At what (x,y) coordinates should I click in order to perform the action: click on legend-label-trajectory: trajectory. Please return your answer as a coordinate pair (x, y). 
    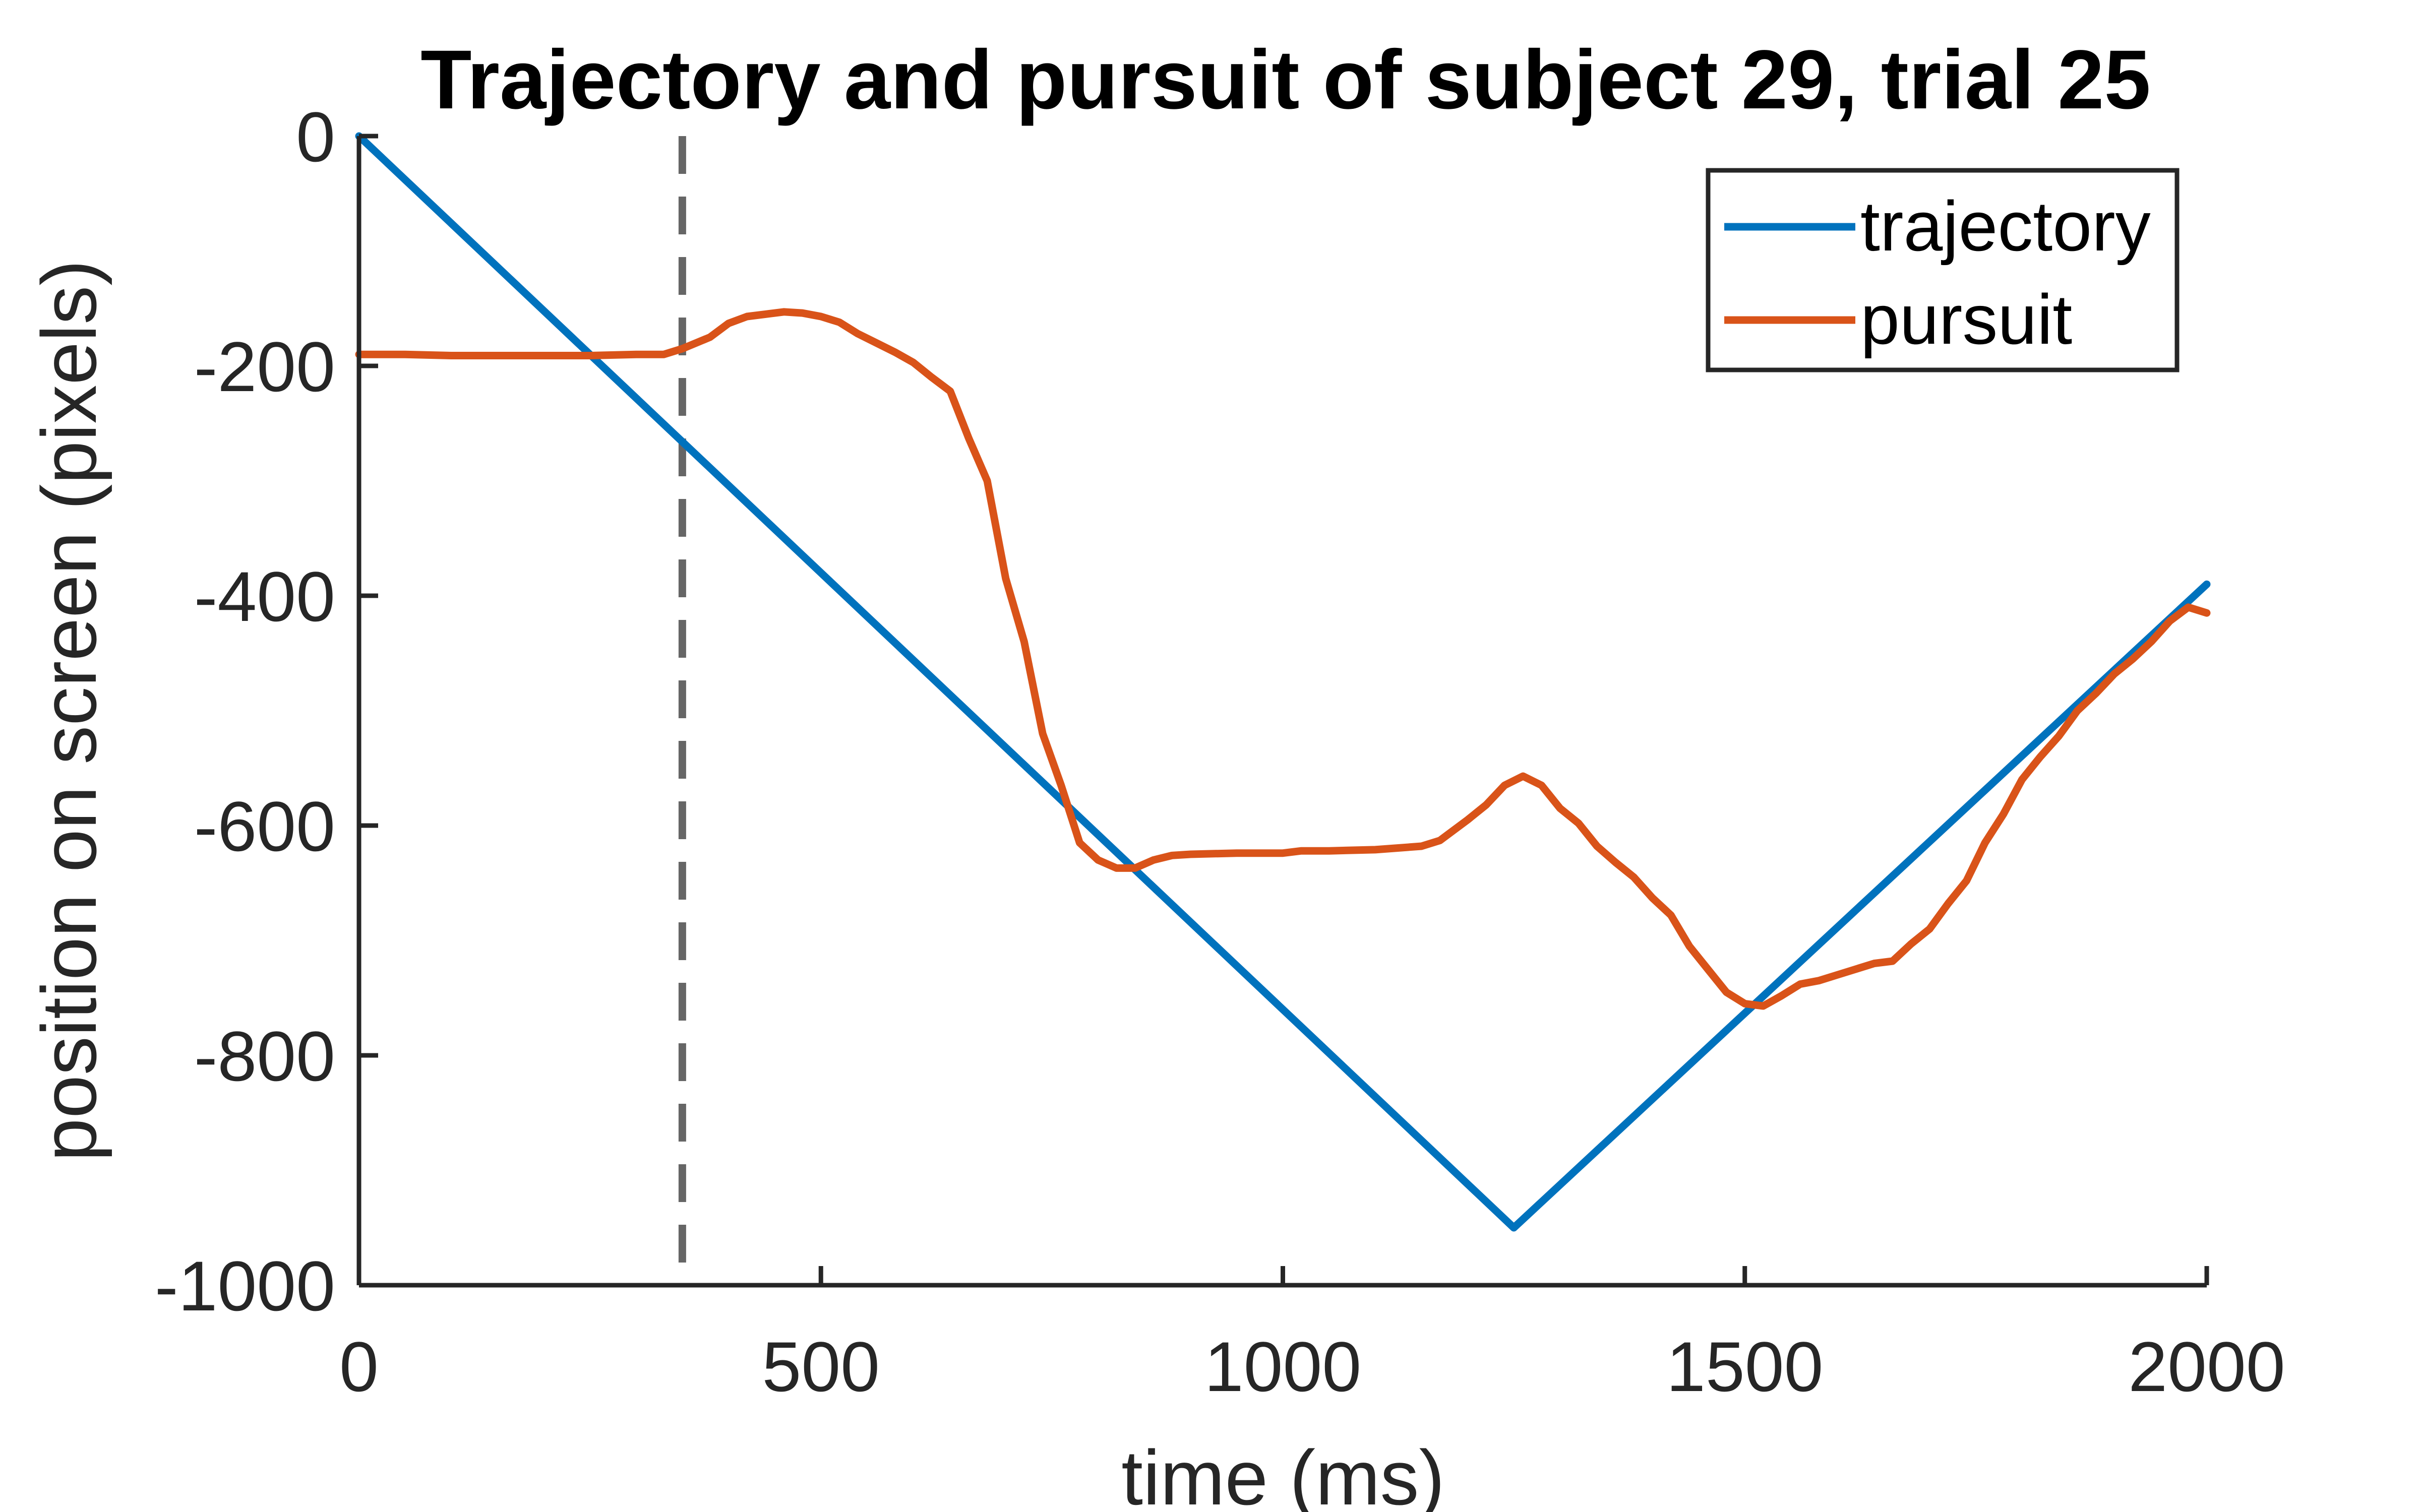
    Looking at the image, I should click on (2005, 226).